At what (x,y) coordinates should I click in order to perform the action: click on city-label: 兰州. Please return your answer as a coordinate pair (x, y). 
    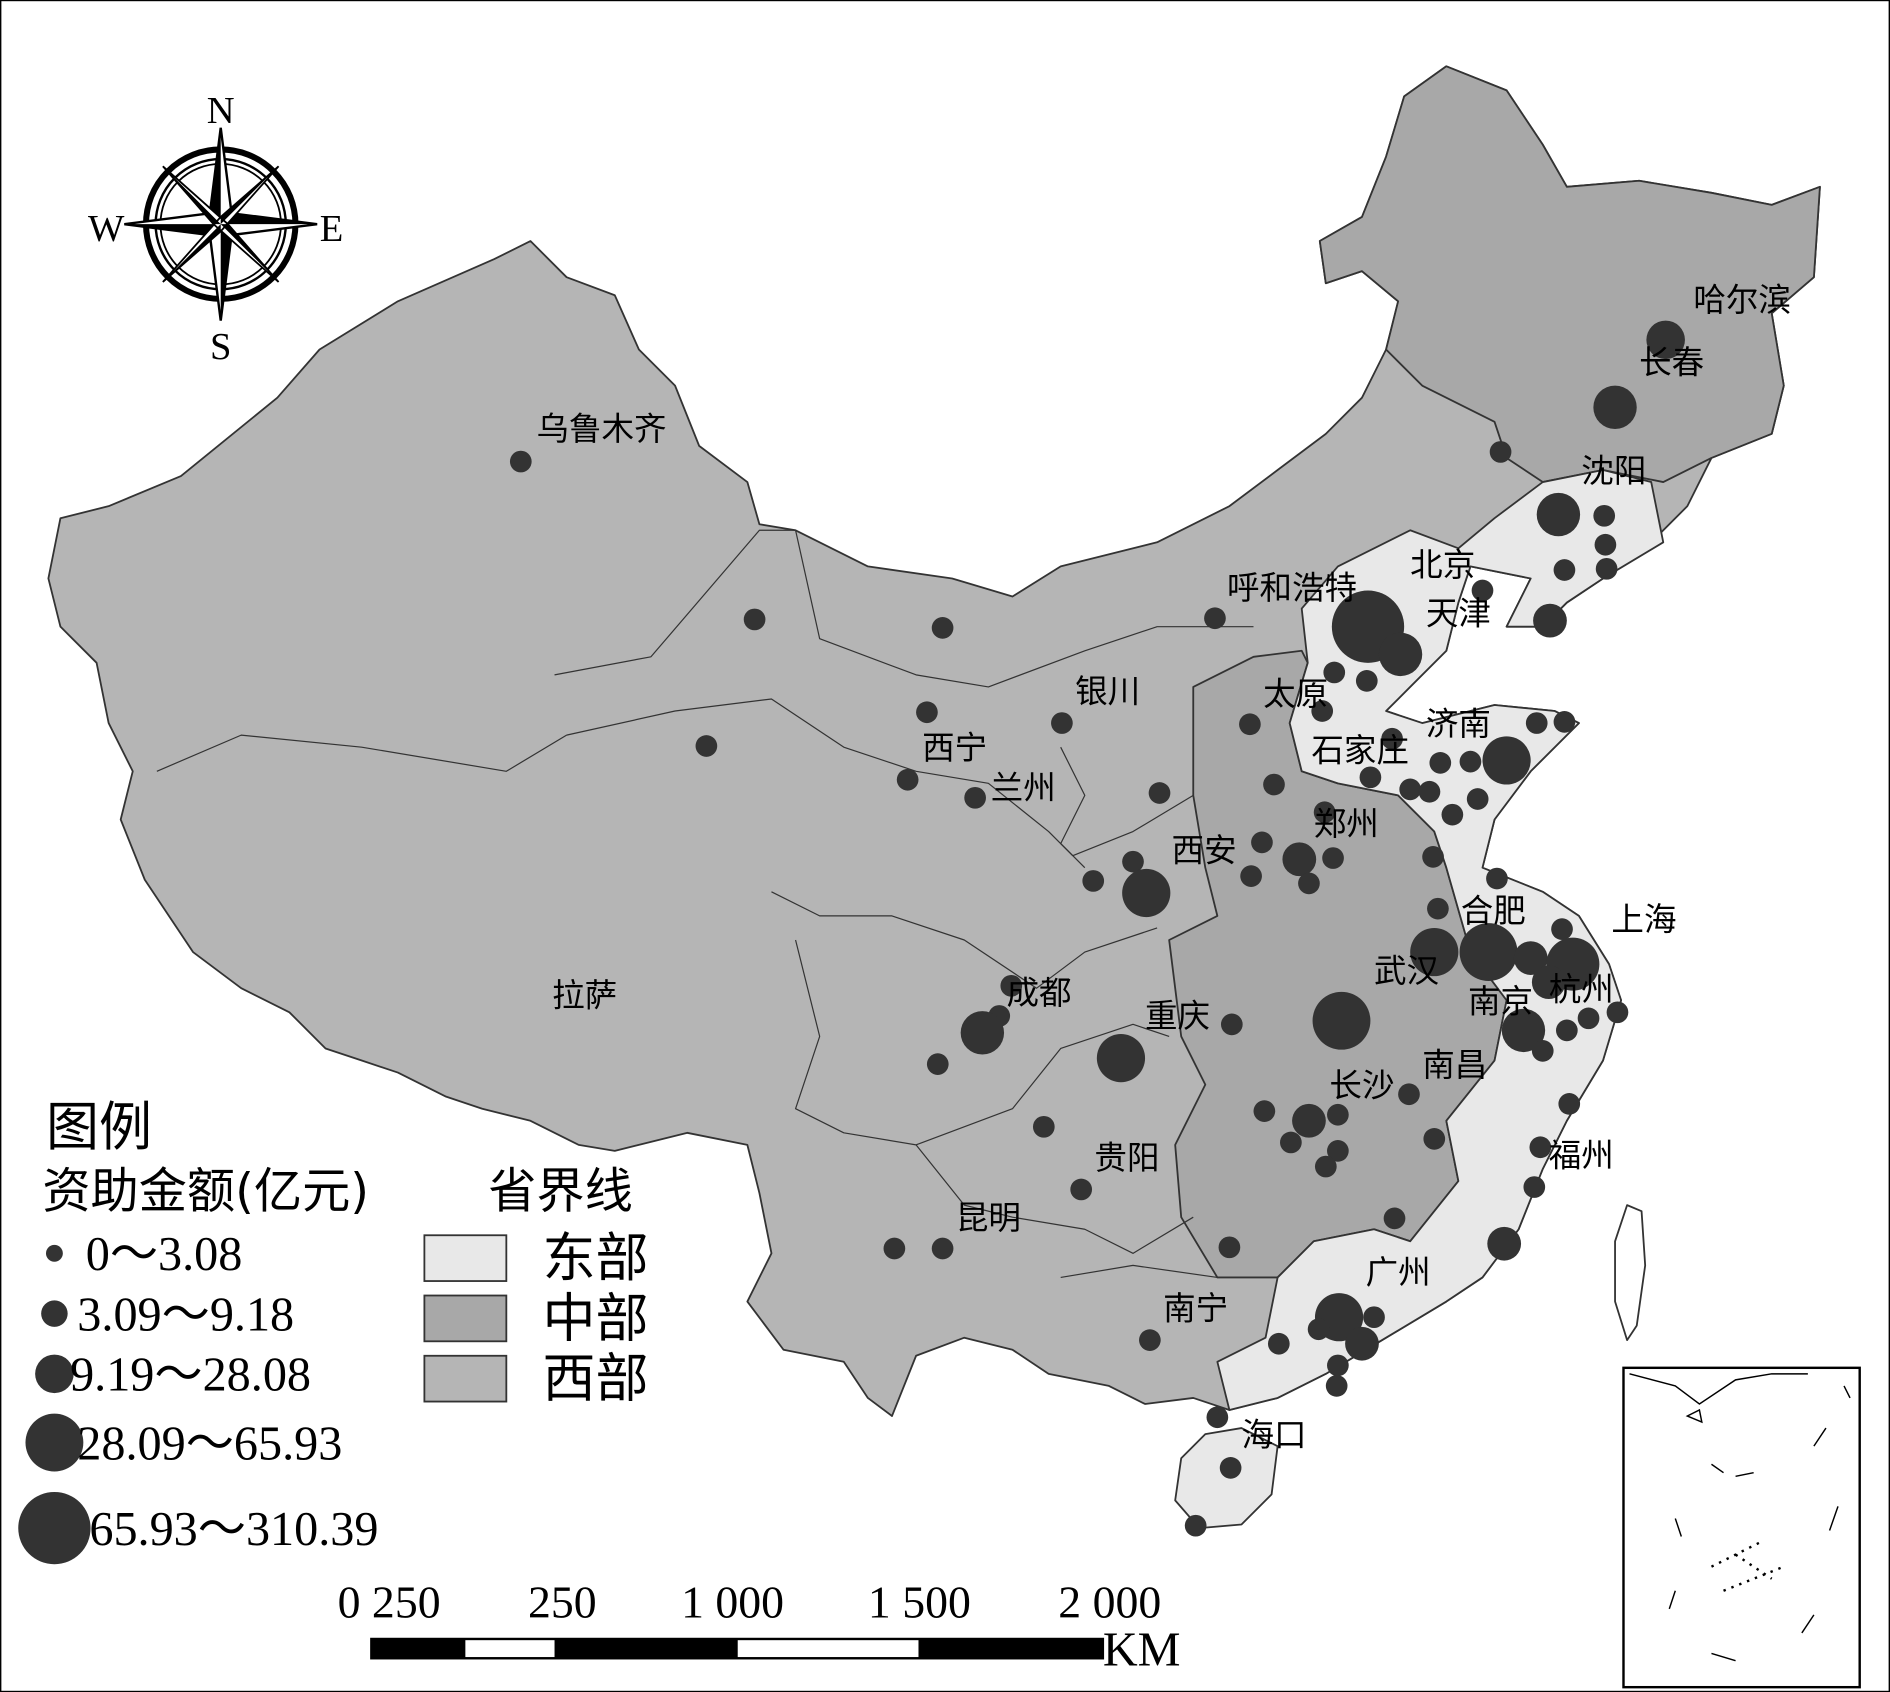
    Looking at the image, I should click on (1023, 788).